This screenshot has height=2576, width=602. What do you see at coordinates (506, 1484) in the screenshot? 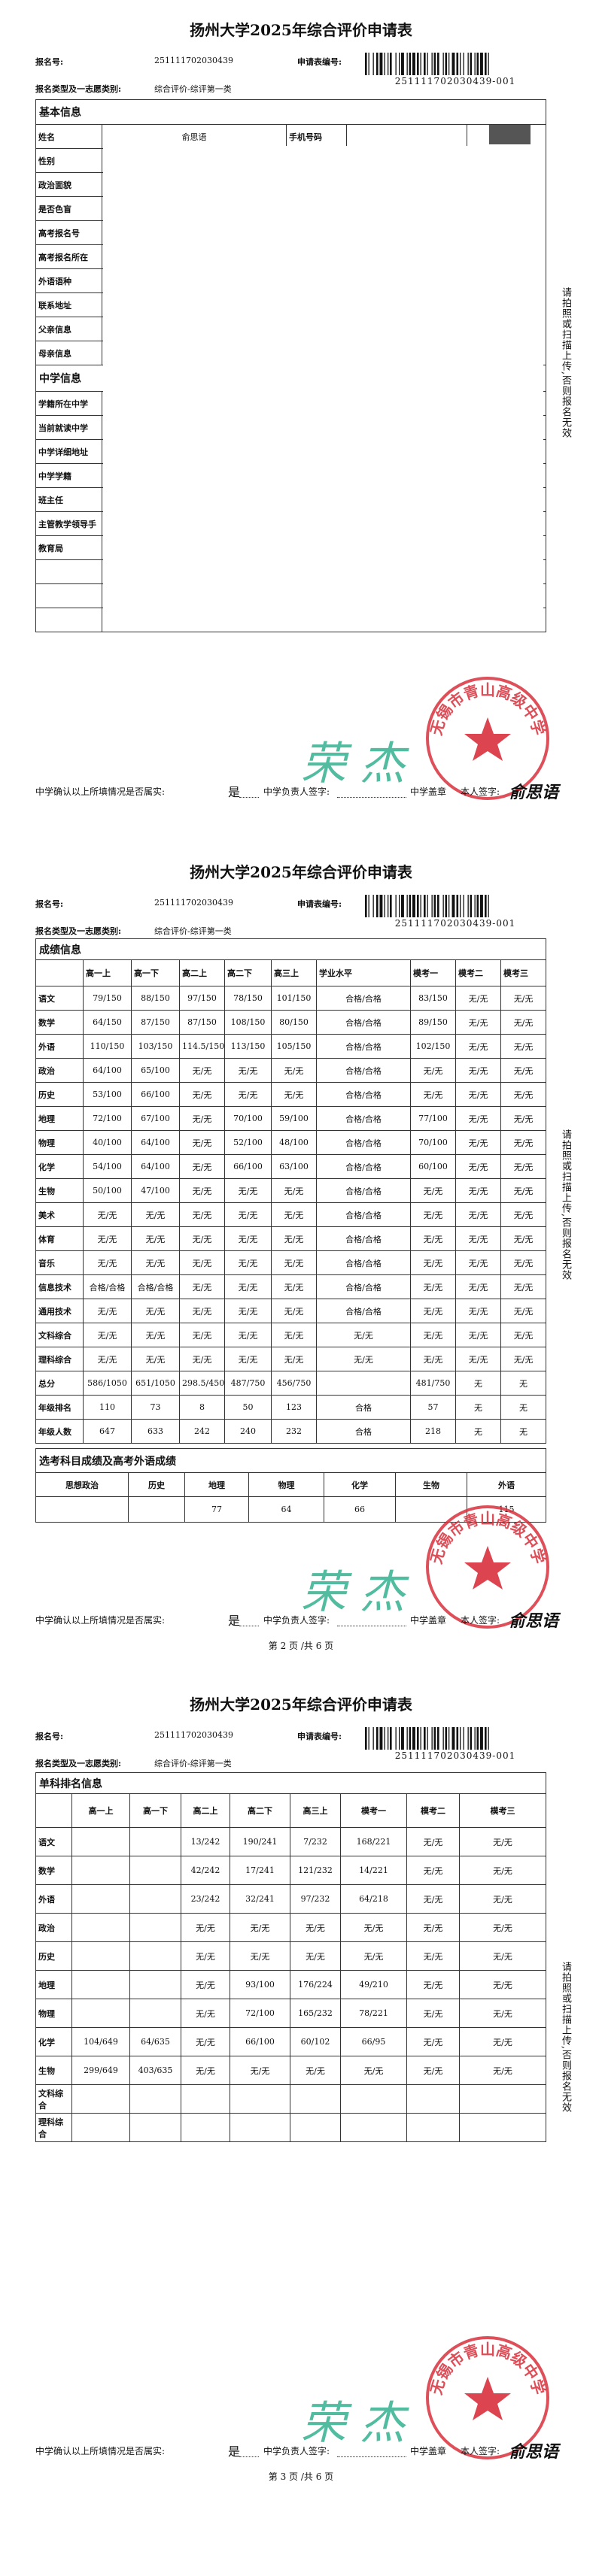
I see `table-cell: 外语` at bounding box center [506, 1484].